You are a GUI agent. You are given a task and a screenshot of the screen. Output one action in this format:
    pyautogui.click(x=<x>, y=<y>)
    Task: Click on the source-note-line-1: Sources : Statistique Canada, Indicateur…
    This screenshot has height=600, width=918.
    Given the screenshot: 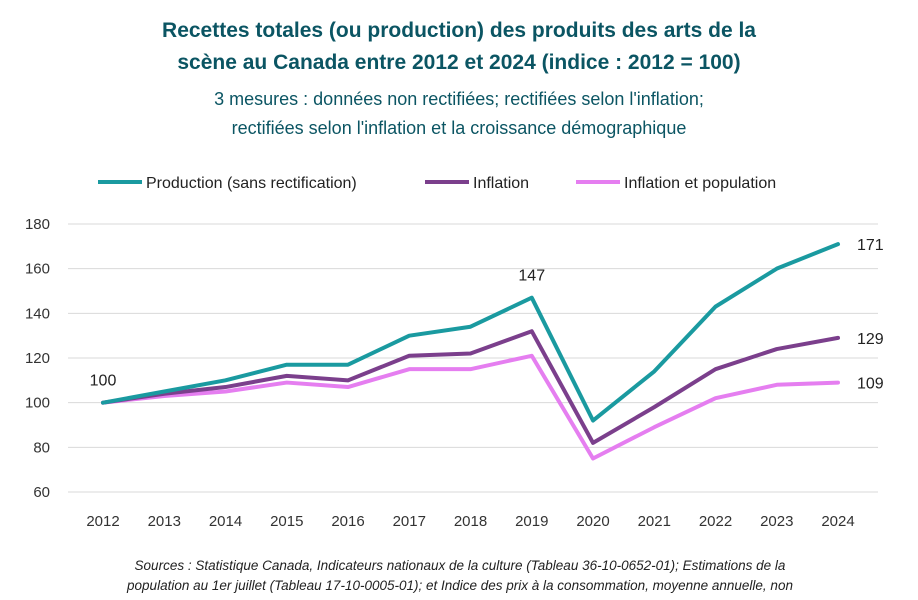 What is the action you would take?
    pyautogui.click(x=460, y=565)
    